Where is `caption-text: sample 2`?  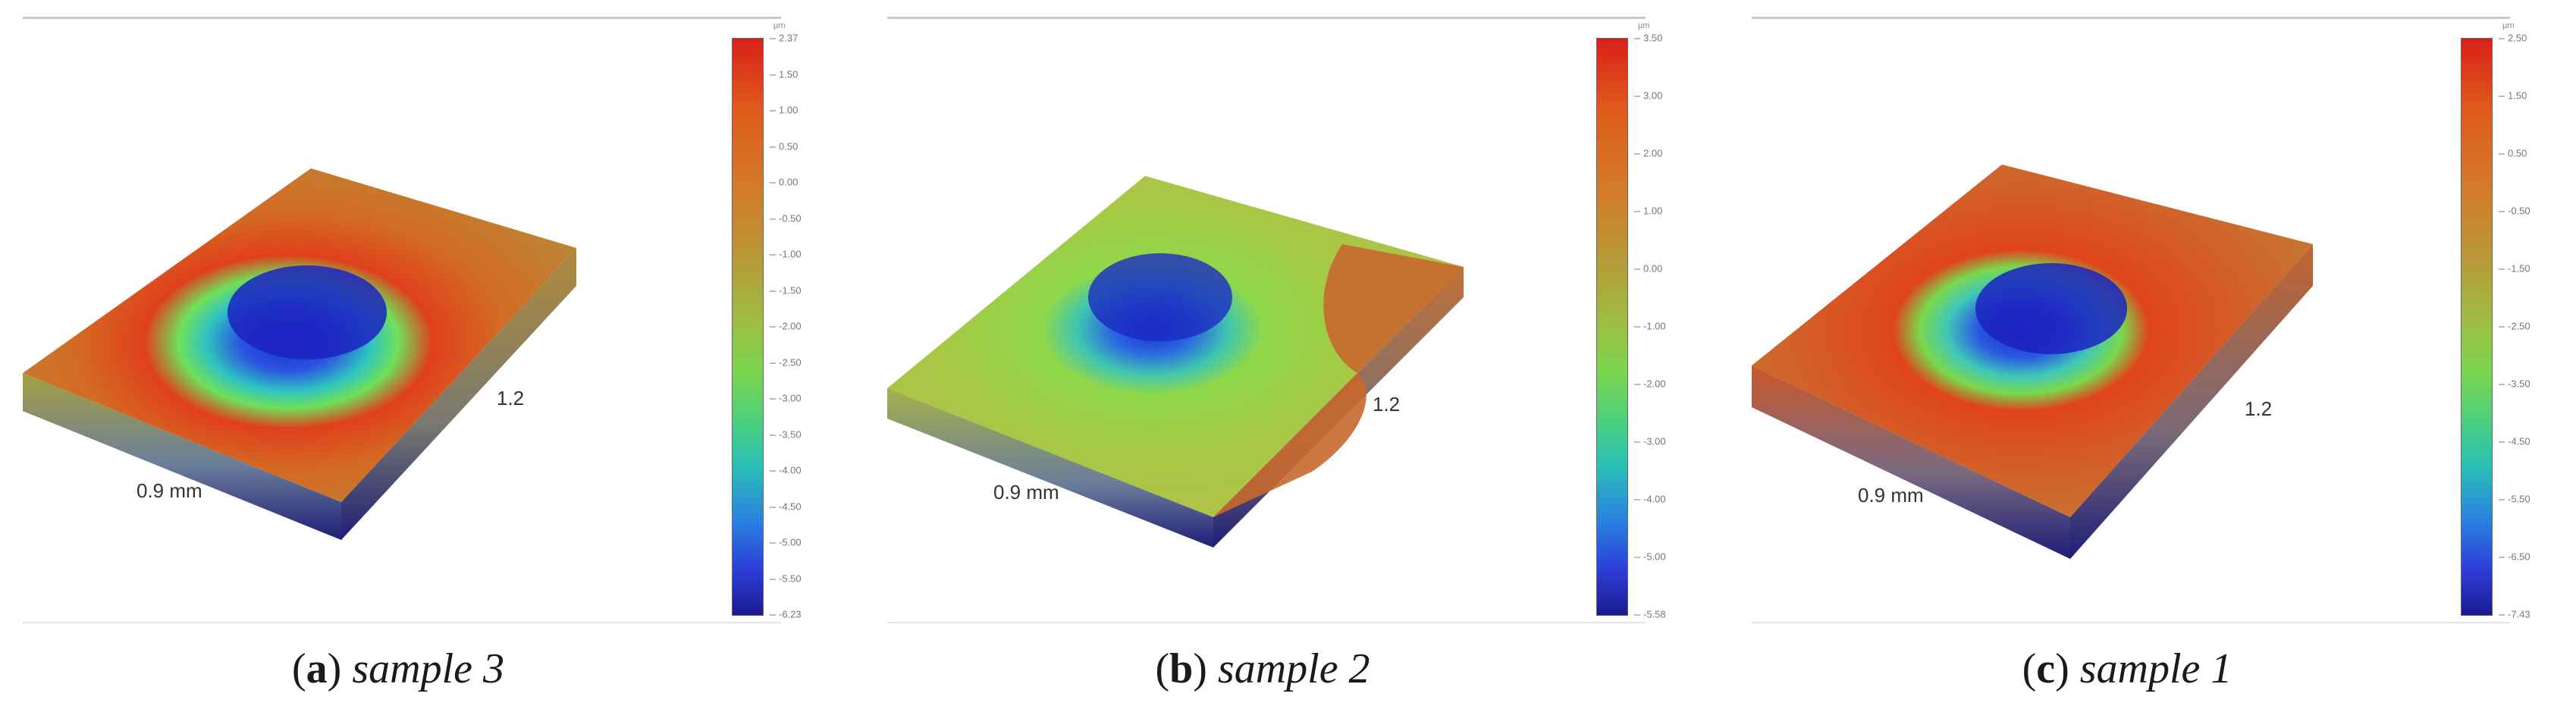 caption-text: sample 2 is located at coordinates (1293, 668).